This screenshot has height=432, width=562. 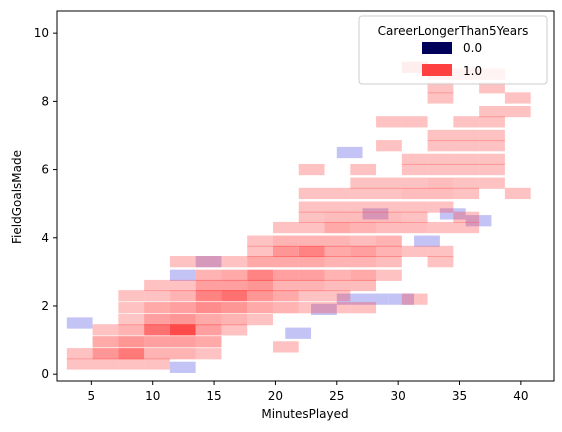 What do you see at coordinates (459, 396) in the screenshot?
I see `x-tick-label-6: 35` at bounding box center [459, 396].